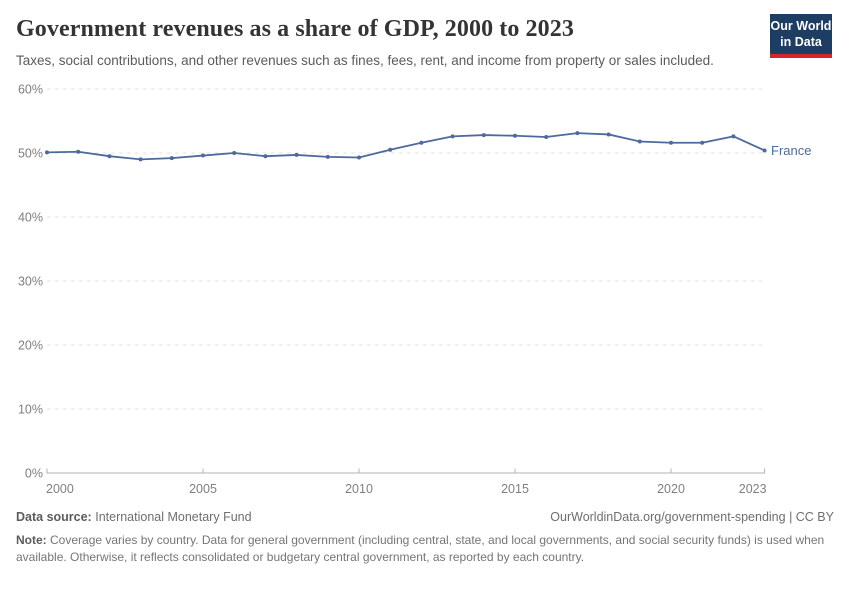 The width and height of the screenshot is (850, 600). What do you see at coordinates (753, 489) in the screenshot?
I see `x-tick-label-2023: 2023` at bounding box center [753, 489].